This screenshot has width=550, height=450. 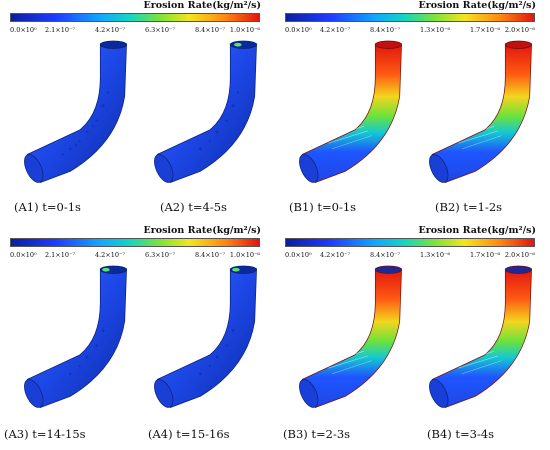 What do you see at coordinates (317, 434) in the screenshot?
I see `panel-caption: (B3) t=2-3s` at bounding box center [317, 434].